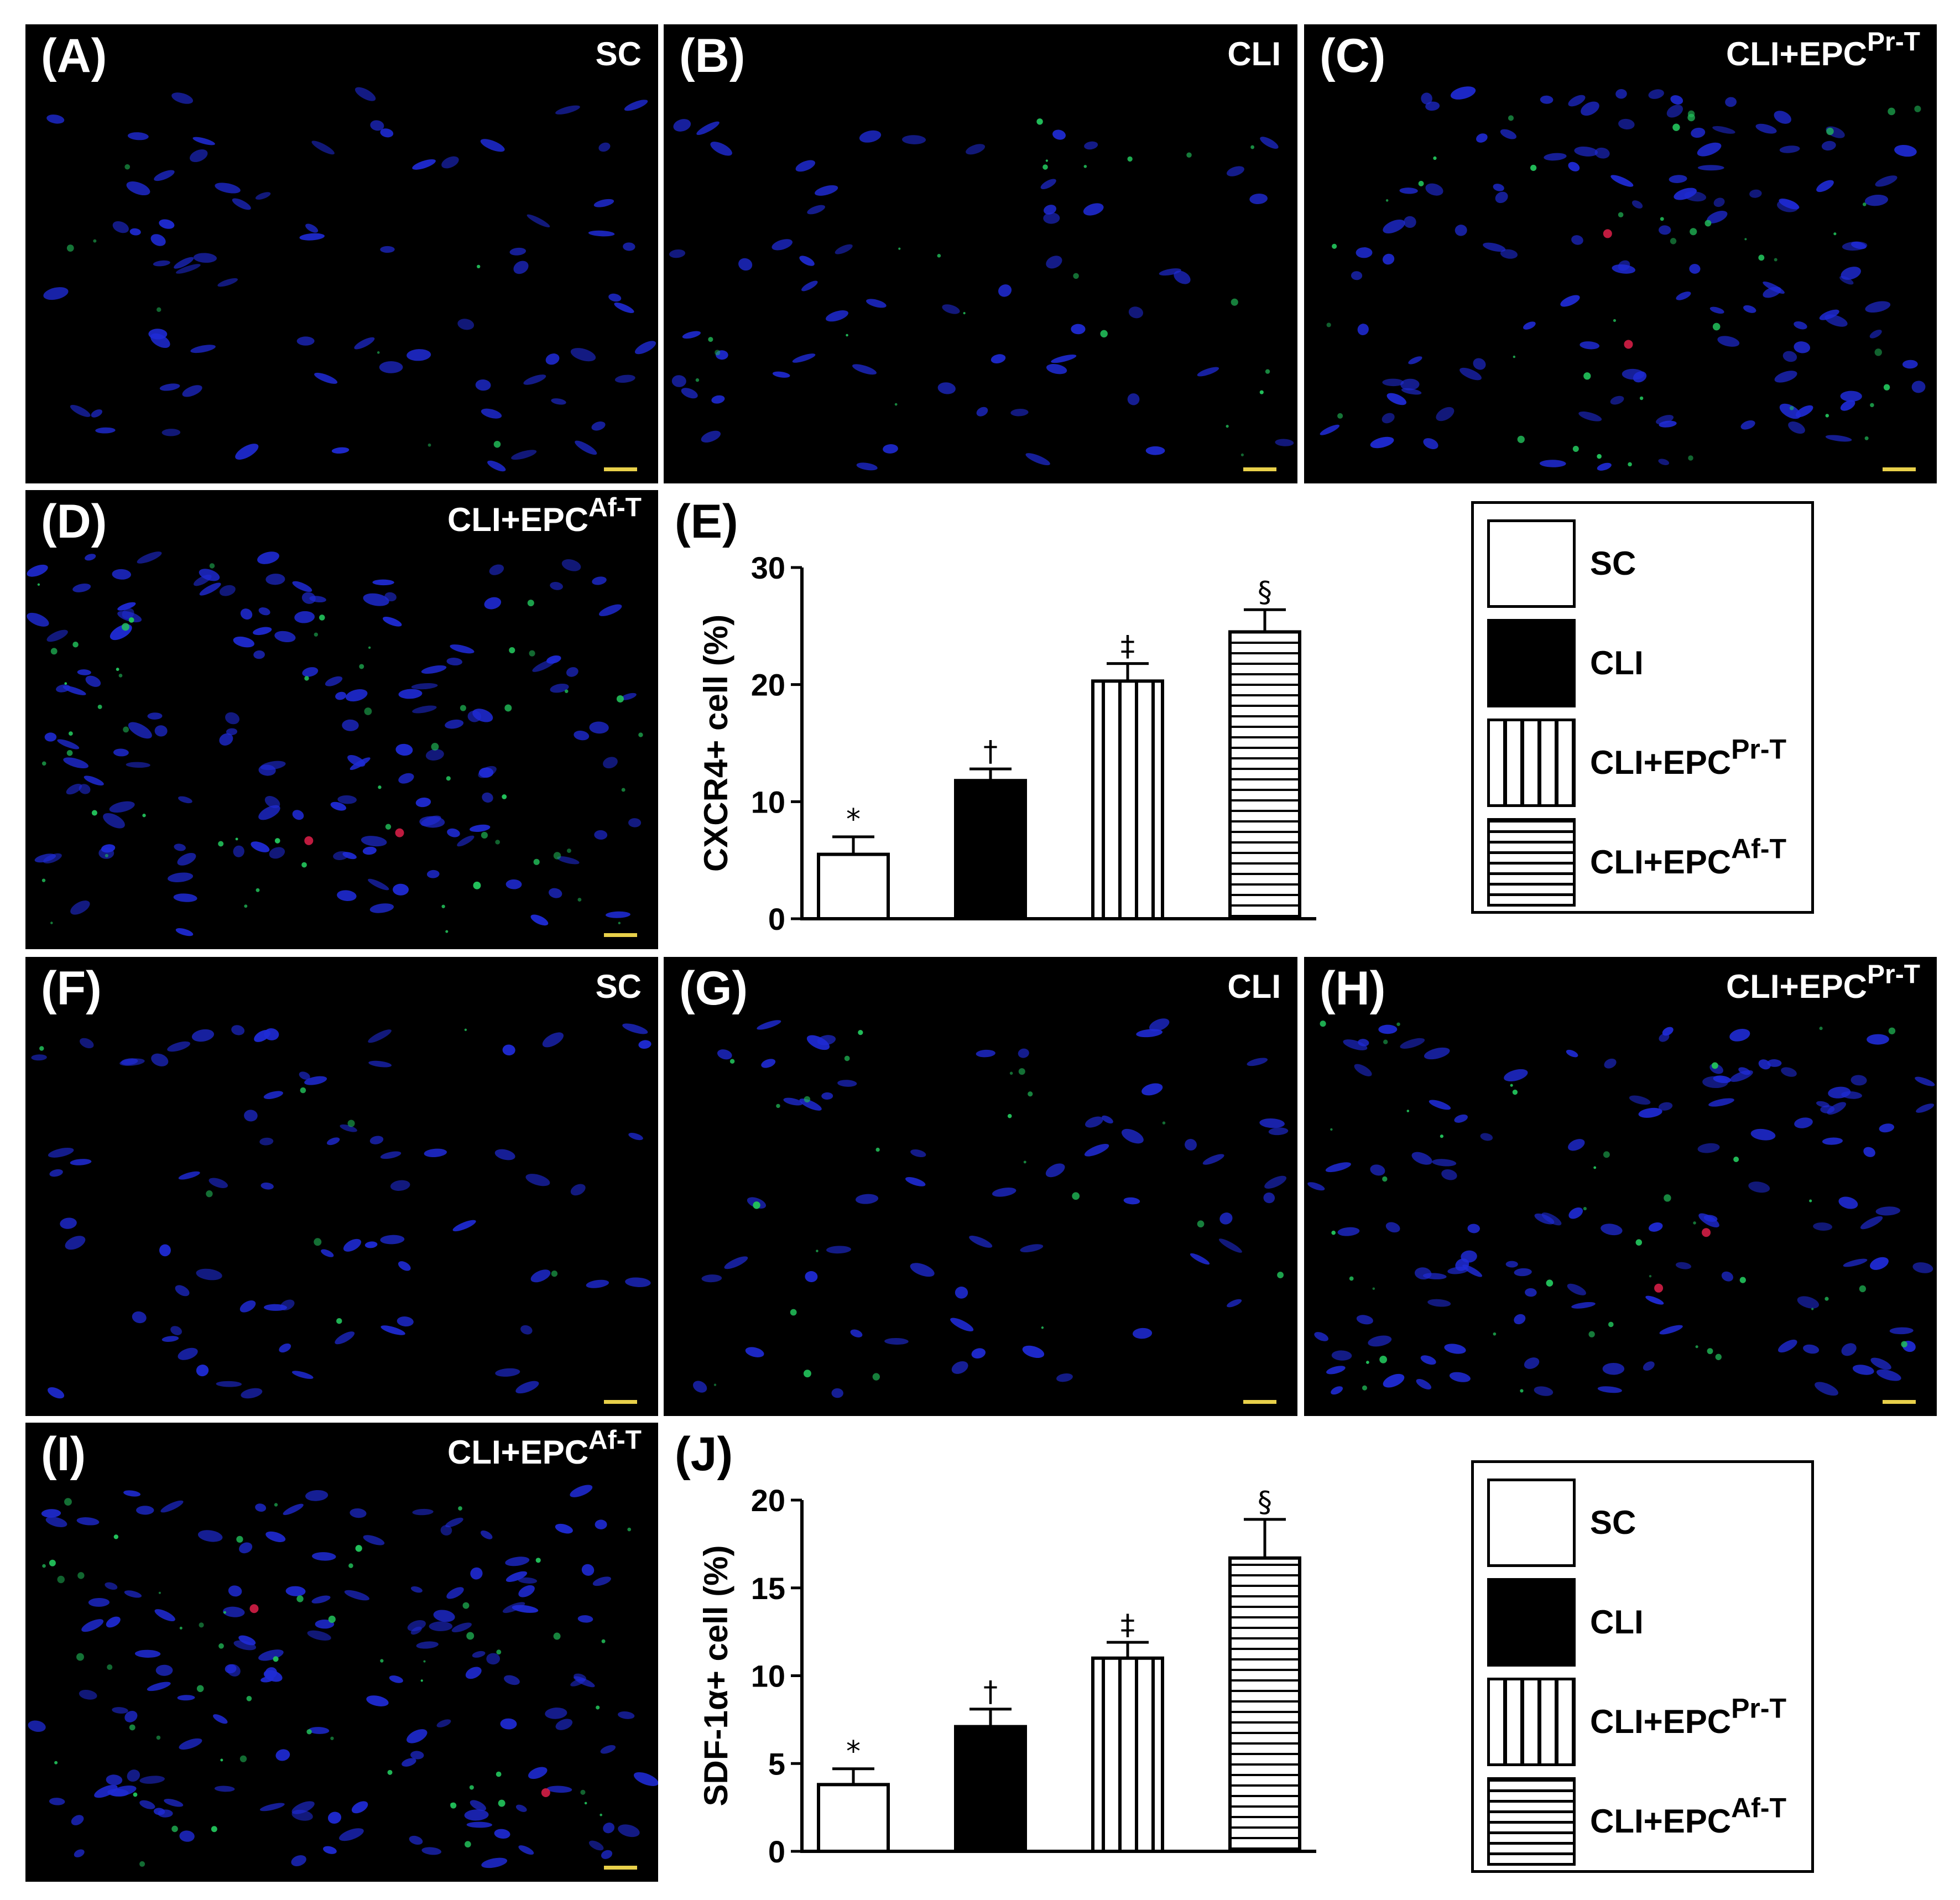 The width and height of the screenshot is (1960, 1900). I want to click on significance-marker: §, so click(1265, 1502).